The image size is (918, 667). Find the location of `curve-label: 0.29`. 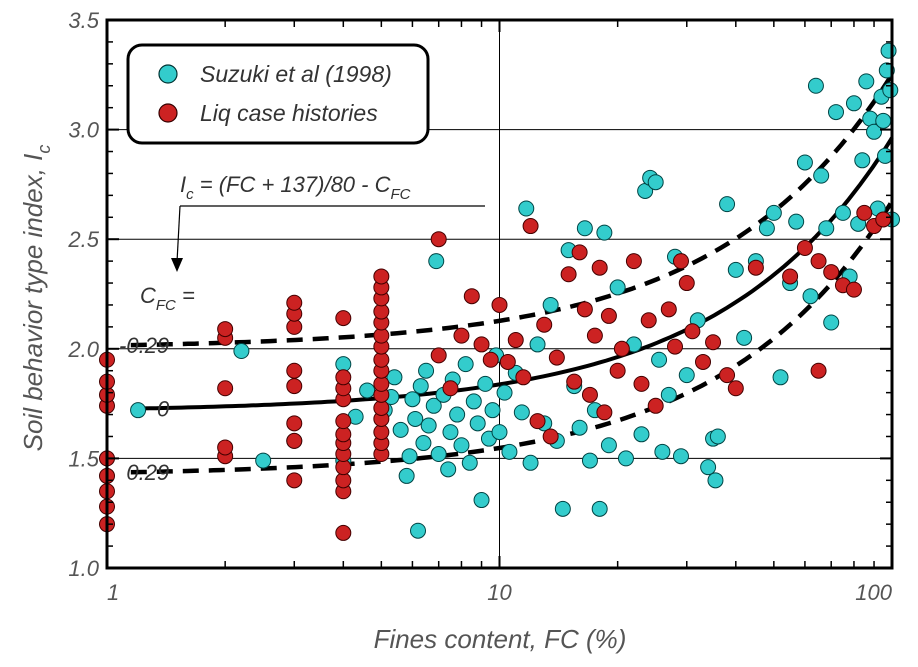

curve-label: 0.29 is located at coordinates (147, 472).